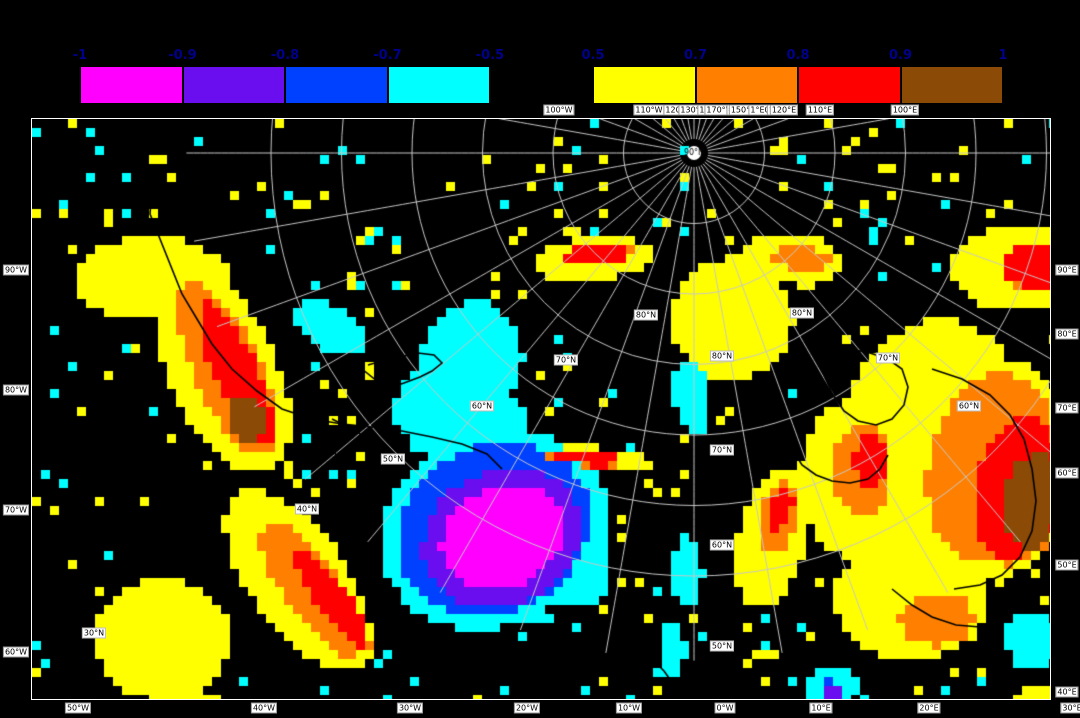  I want to click on gridline-label-6: 60°N, so click(482, 406).